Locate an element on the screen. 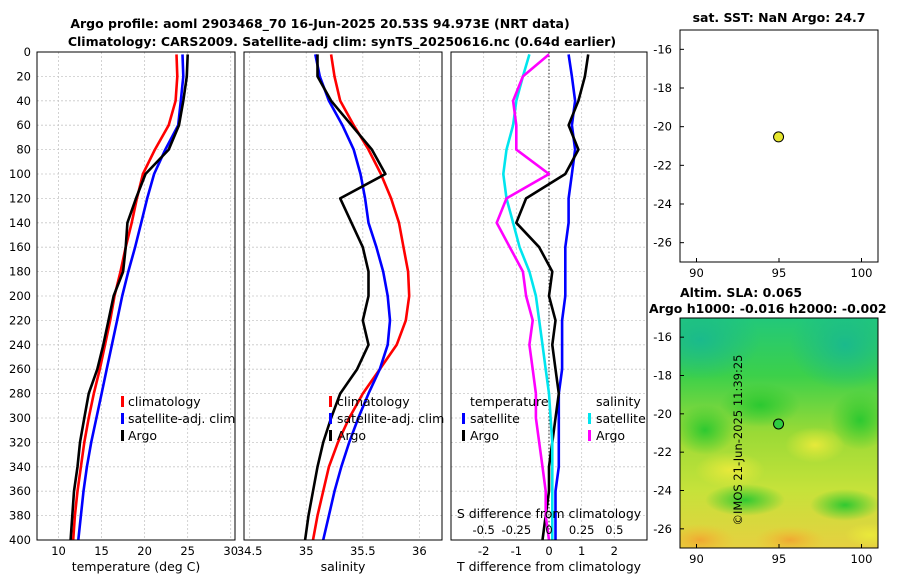 The image size is (900, 580). legend-argo: Argo is located at coordinates (351, 435).